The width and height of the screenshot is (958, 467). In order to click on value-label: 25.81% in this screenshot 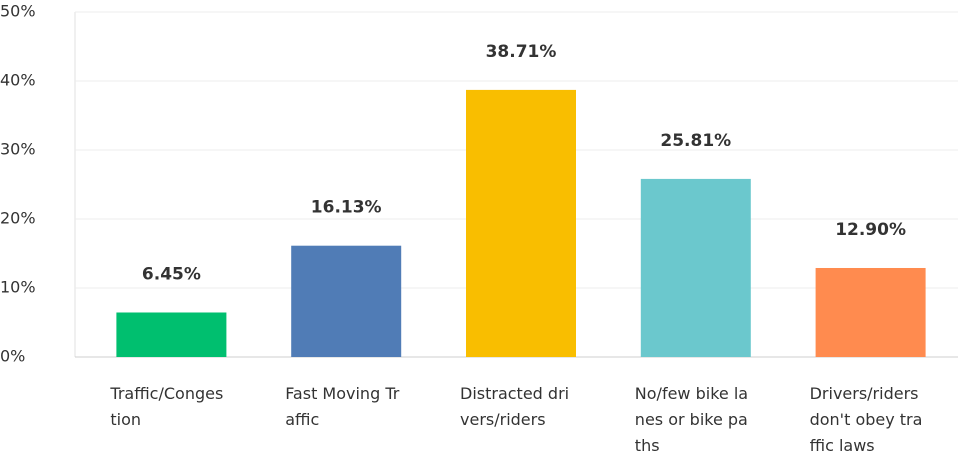, I will do `click(695, 141)`.